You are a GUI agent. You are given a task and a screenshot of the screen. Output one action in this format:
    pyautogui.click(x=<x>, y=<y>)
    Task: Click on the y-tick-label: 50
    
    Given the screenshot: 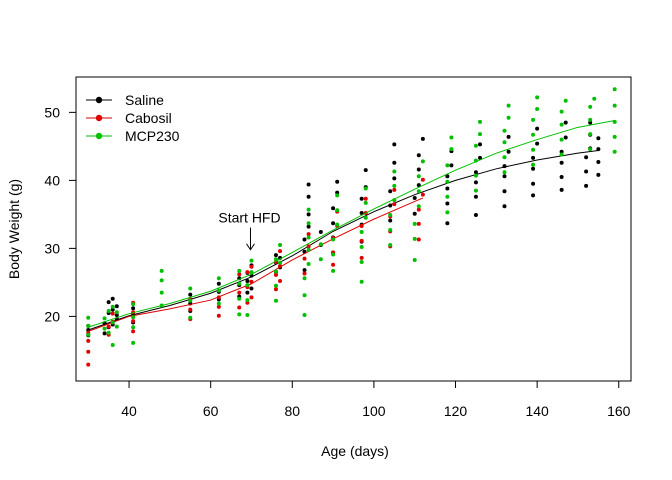 What is the action you would take?
    pyautogui.click(x=52, y=112)
    